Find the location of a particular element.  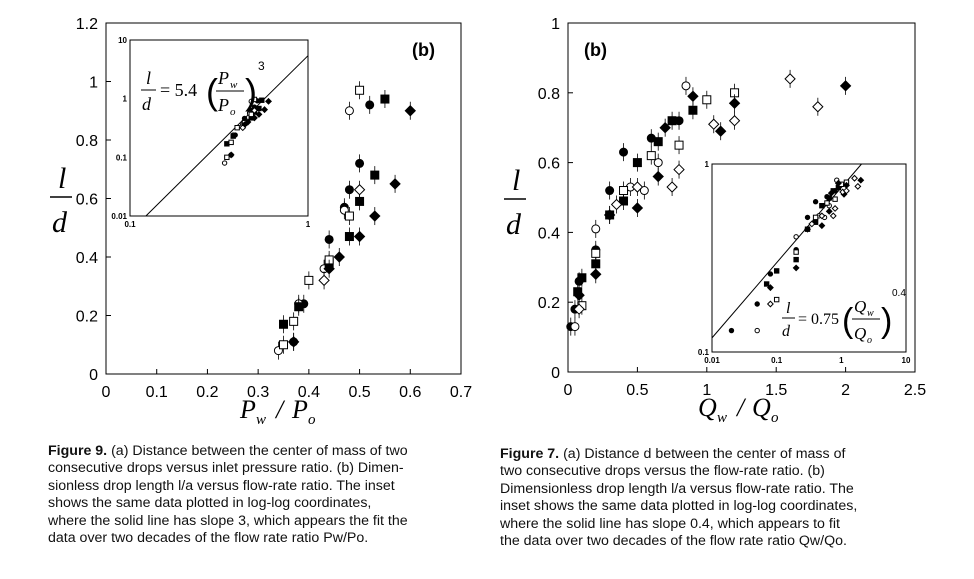

figure-9-xlabel: P w / P o is located at coordinates (277, 411).